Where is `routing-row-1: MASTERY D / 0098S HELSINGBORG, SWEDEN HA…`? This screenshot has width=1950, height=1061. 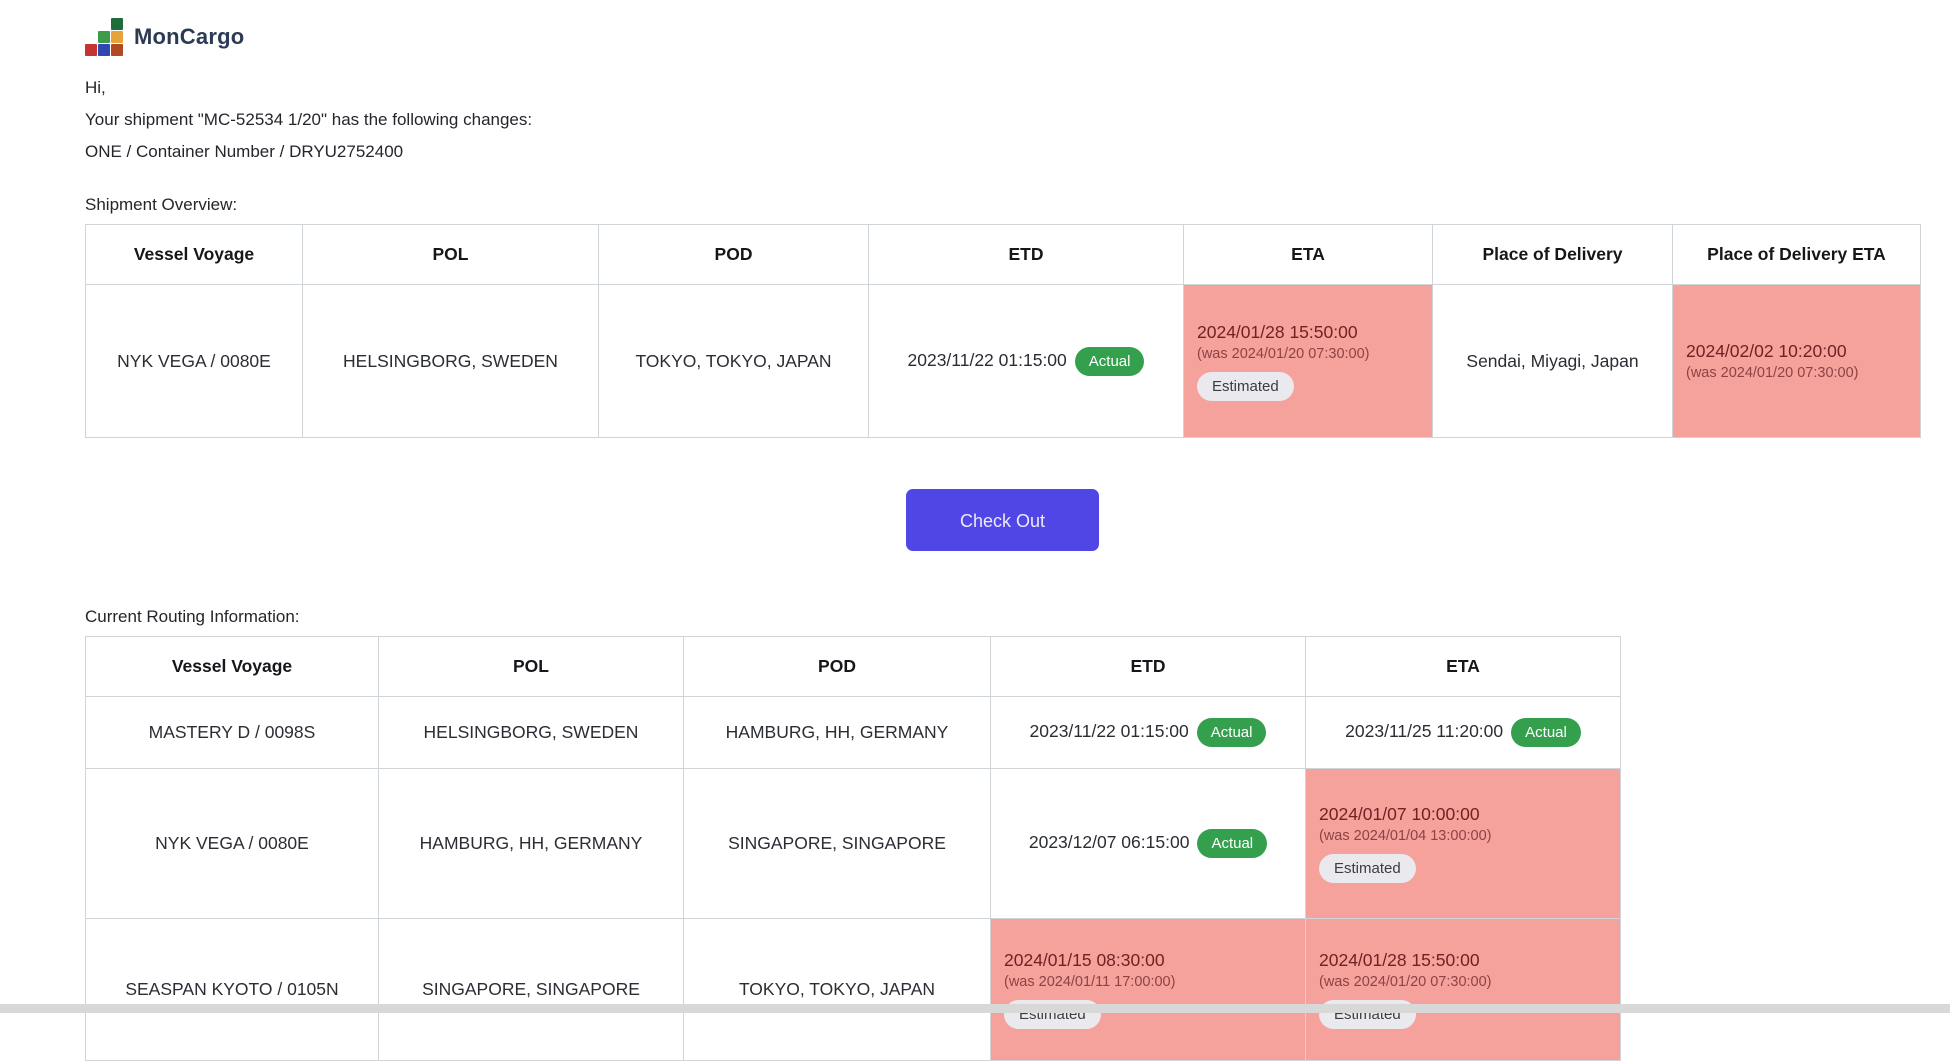 routing-row-1: MASTERY D / 0098S HELSINGBORG, SWEDEN HA… is located at coordinates (853, 732).